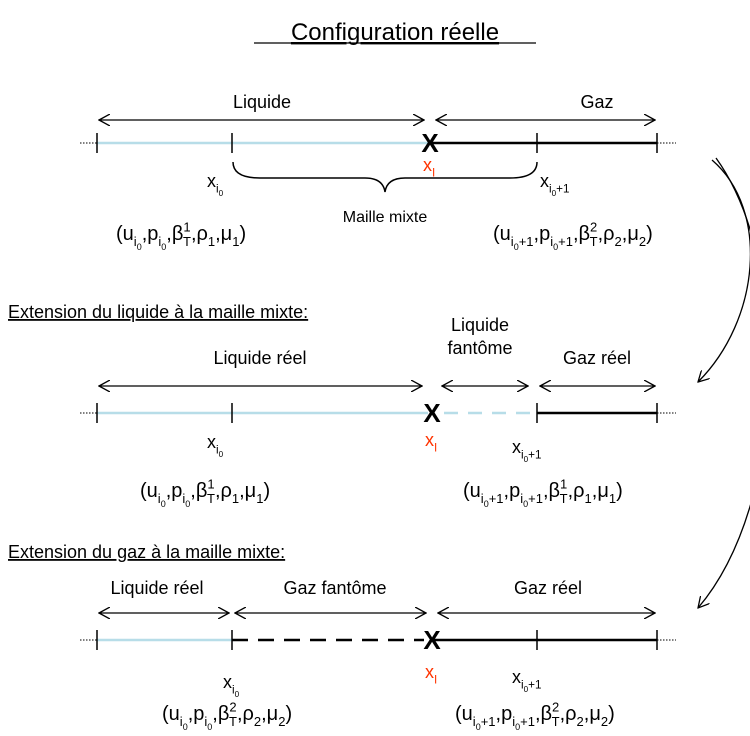 The width and height of the screenshot is (750, 736). What do you see at coordinates (395, 32) in the screenshot?
I see `title: Configuration réelle` at bounding box center [395, 32].